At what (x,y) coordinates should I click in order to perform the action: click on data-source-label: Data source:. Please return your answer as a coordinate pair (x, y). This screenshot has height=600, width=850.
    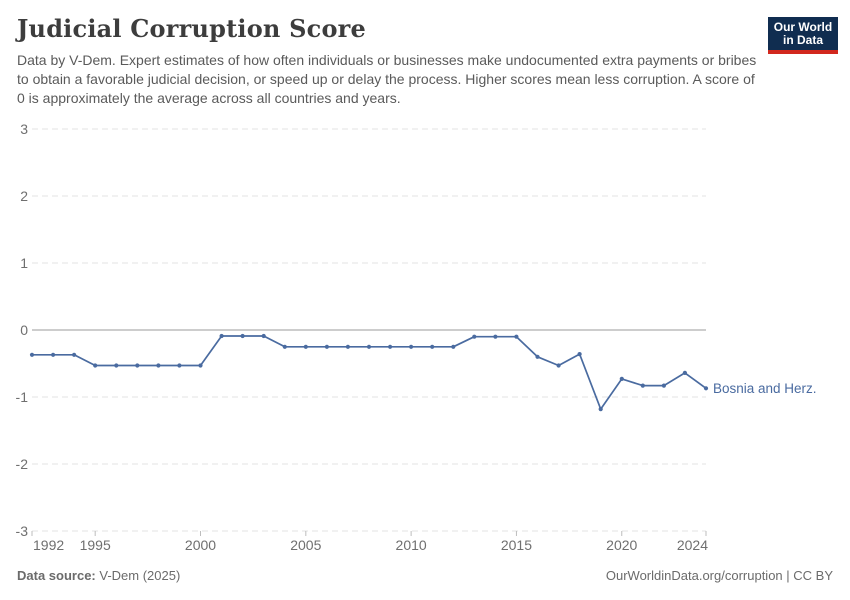
    Looking at the image, I should click on (56, 575).